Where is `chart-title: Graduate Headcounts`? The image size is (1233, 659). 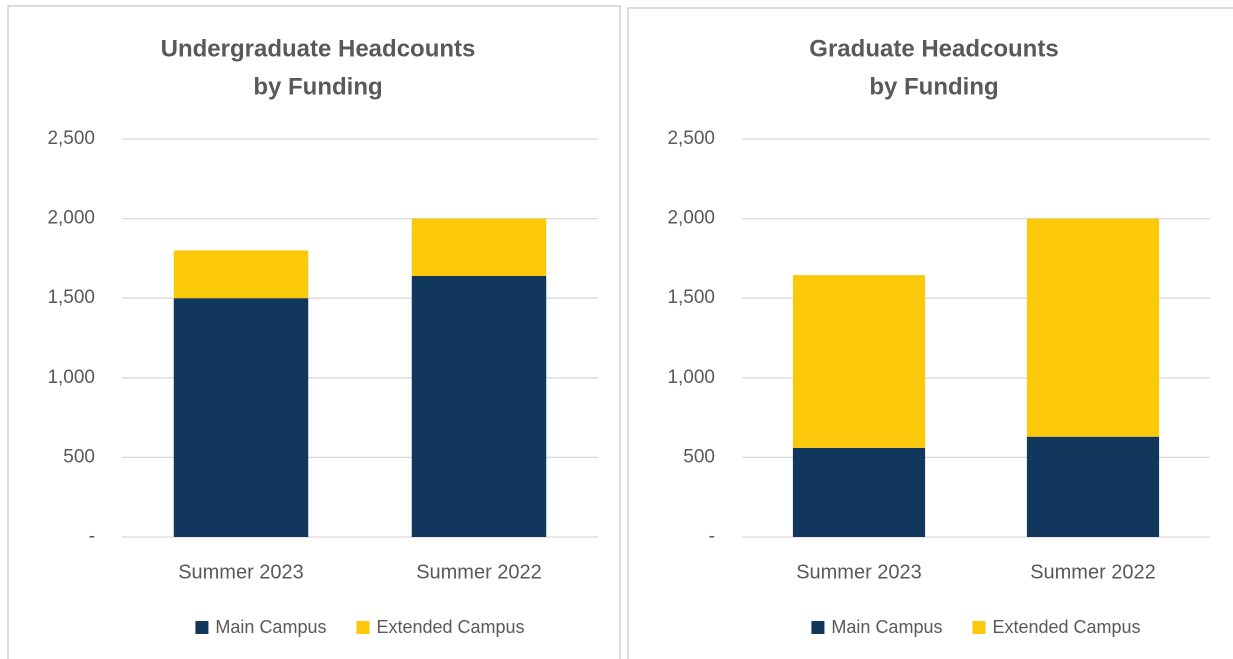 chart-title: Graduate Headcounts is located at coordinates (933, 48).